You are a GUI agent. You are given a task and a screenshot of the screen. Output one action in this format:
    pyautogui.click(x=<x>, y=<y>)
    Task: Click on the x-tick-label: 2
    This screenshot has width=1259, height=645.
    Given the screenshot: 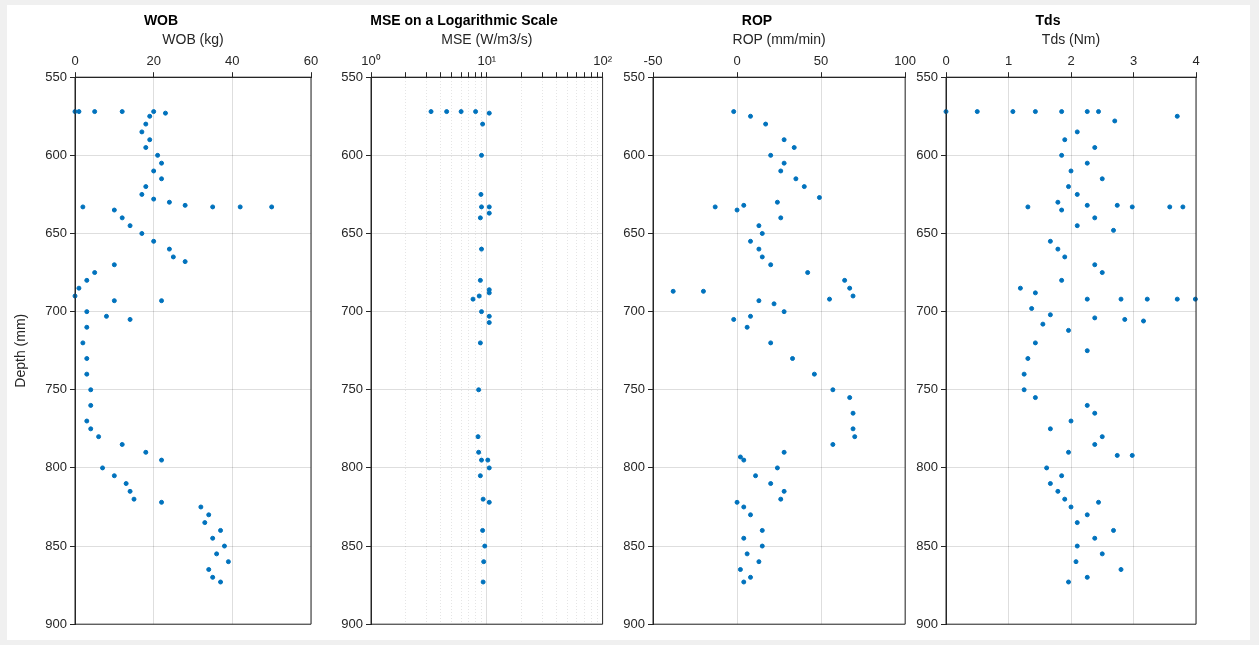 What is the action you would take?
    pyautogui.click(x=1071, y=60)
    